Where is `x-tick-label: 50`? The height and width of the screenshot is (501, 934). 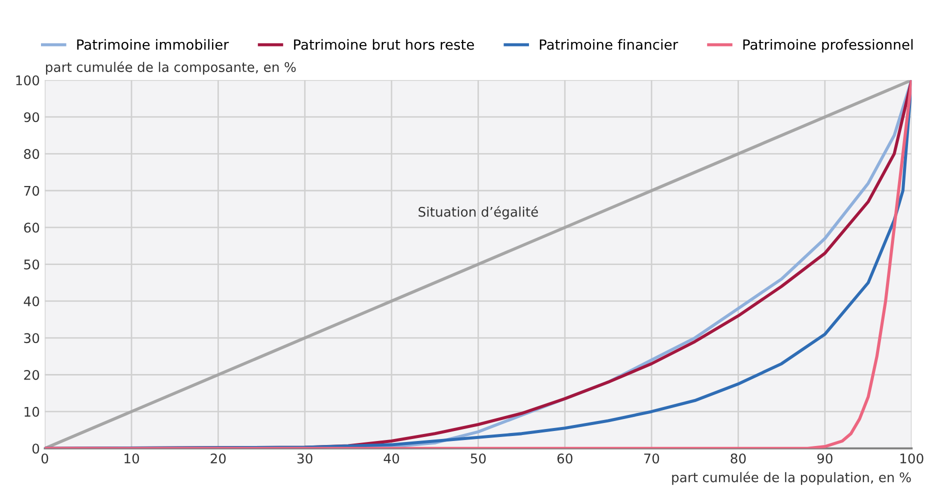 x-tick-label: 50 is located at coordinates (478, 458).